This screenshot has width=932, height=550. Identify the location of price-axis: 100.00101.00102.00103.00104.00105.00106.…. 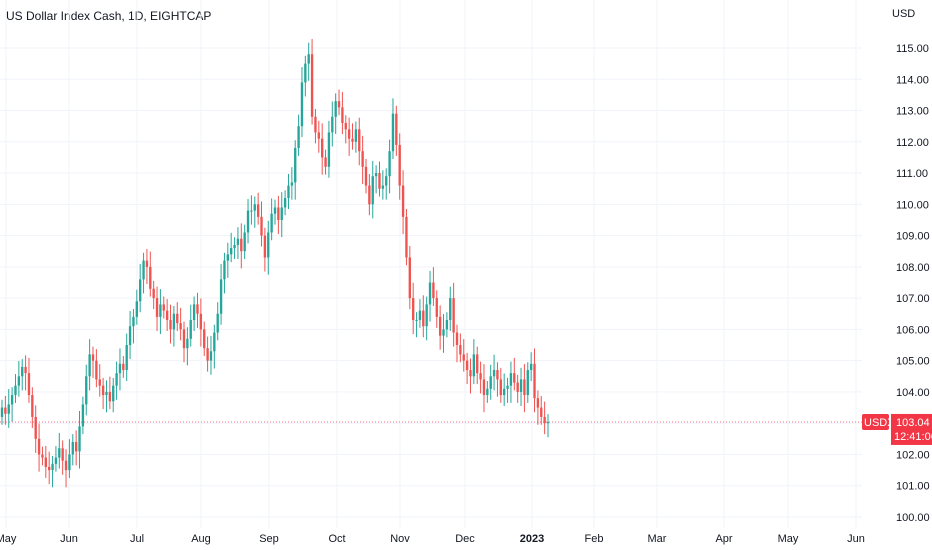
(913, 283).